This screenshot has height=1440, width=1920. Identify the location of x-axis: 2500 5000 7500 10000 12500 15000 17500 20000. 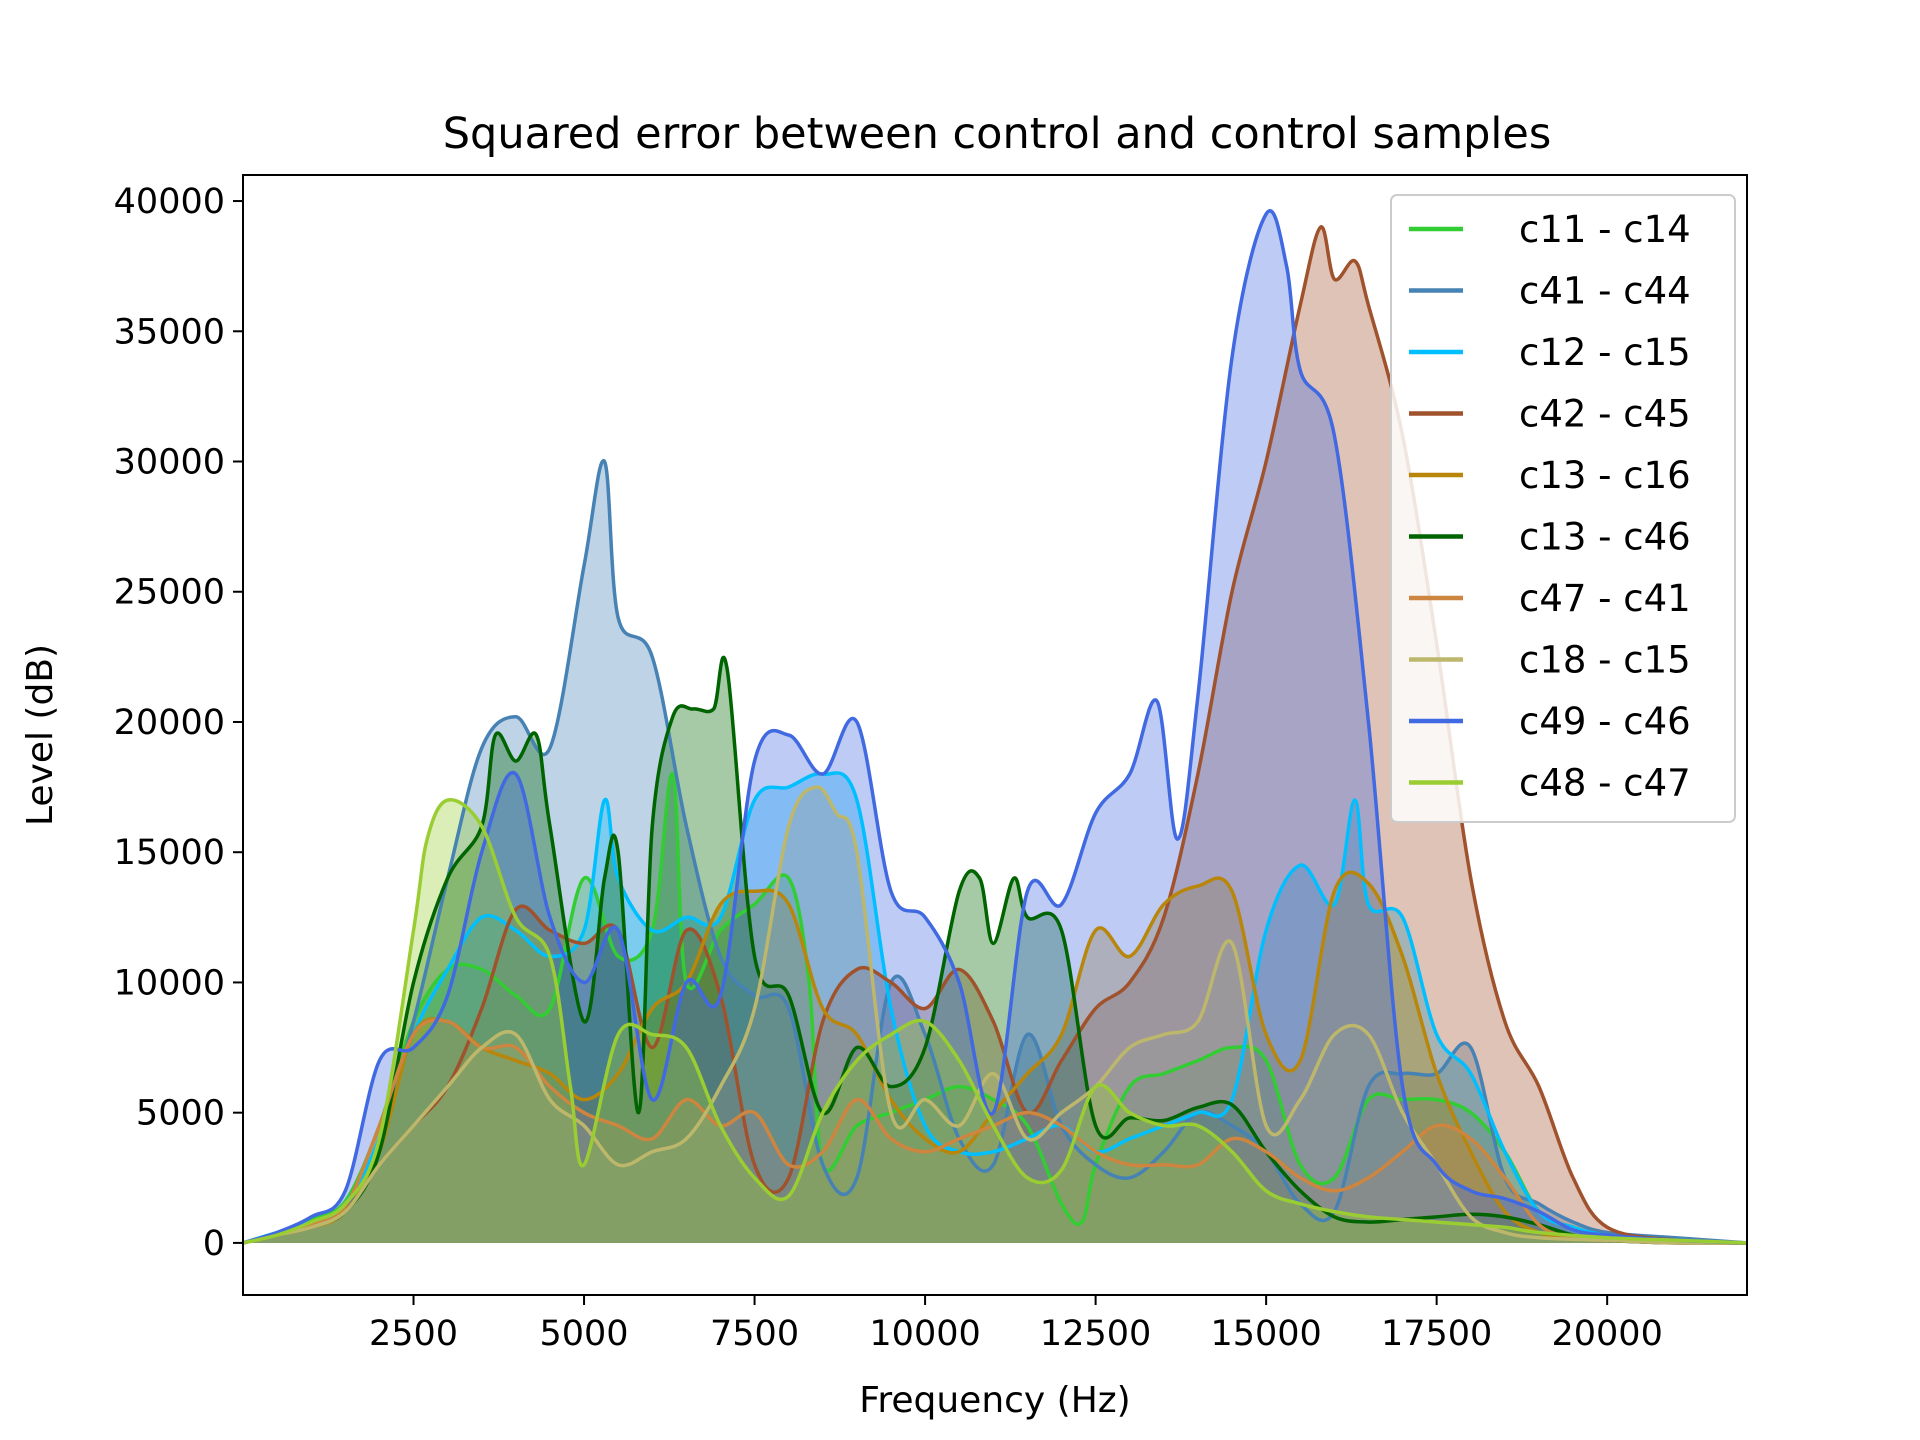
(1016, 1324).